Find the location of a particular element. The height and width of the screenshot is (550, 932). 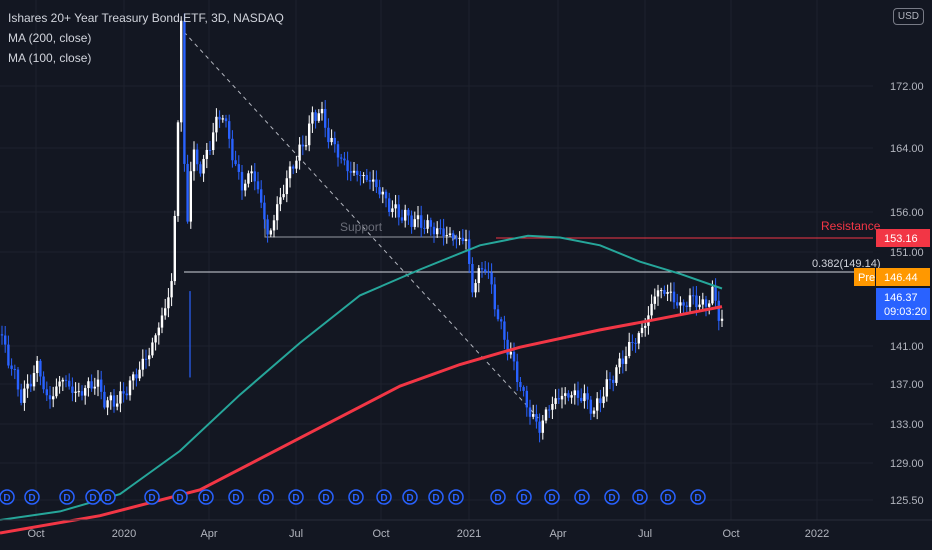

indicator-ma100: MA (100, close) is located at coordinates (50, 58).